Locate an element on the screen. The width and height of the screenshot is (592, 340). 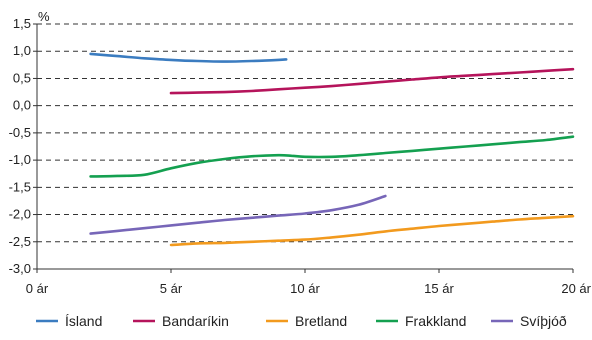
legend-label: Svíþjóð is located at coordinates (543, 321).